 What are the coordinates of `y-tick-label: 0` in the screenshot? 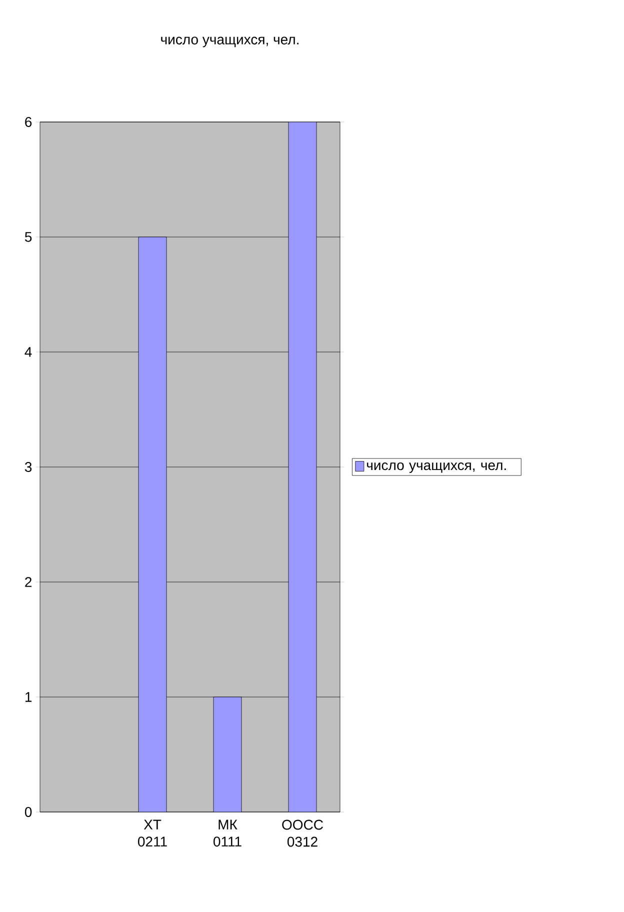 It's located at (28, 812).